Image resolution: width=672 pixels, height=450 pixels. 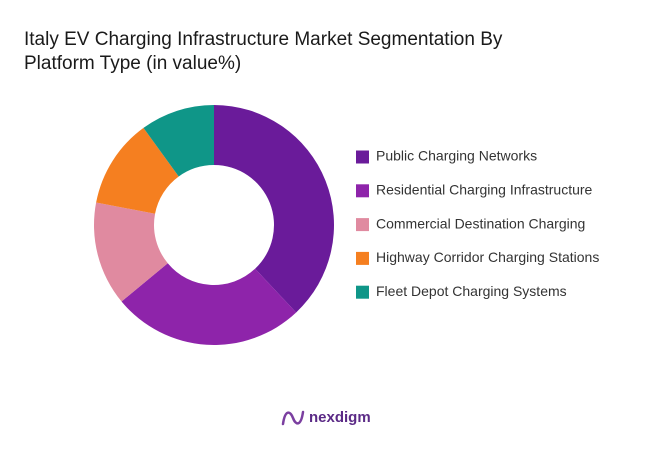 What do you see at coordinates (471, 291) in the screenshot?
I see `legend-label: Fleet Depot Charging Systems` at bounding box center [471, 291].